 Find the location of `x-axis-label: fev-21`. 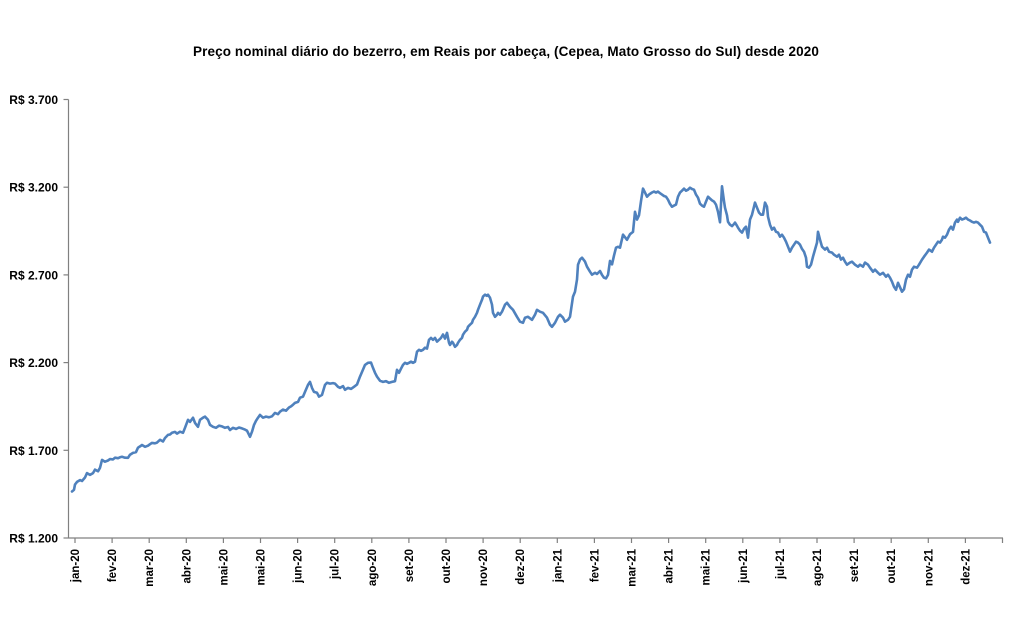

x-axis-label: fev-21 is located at coordinates (595, 565).